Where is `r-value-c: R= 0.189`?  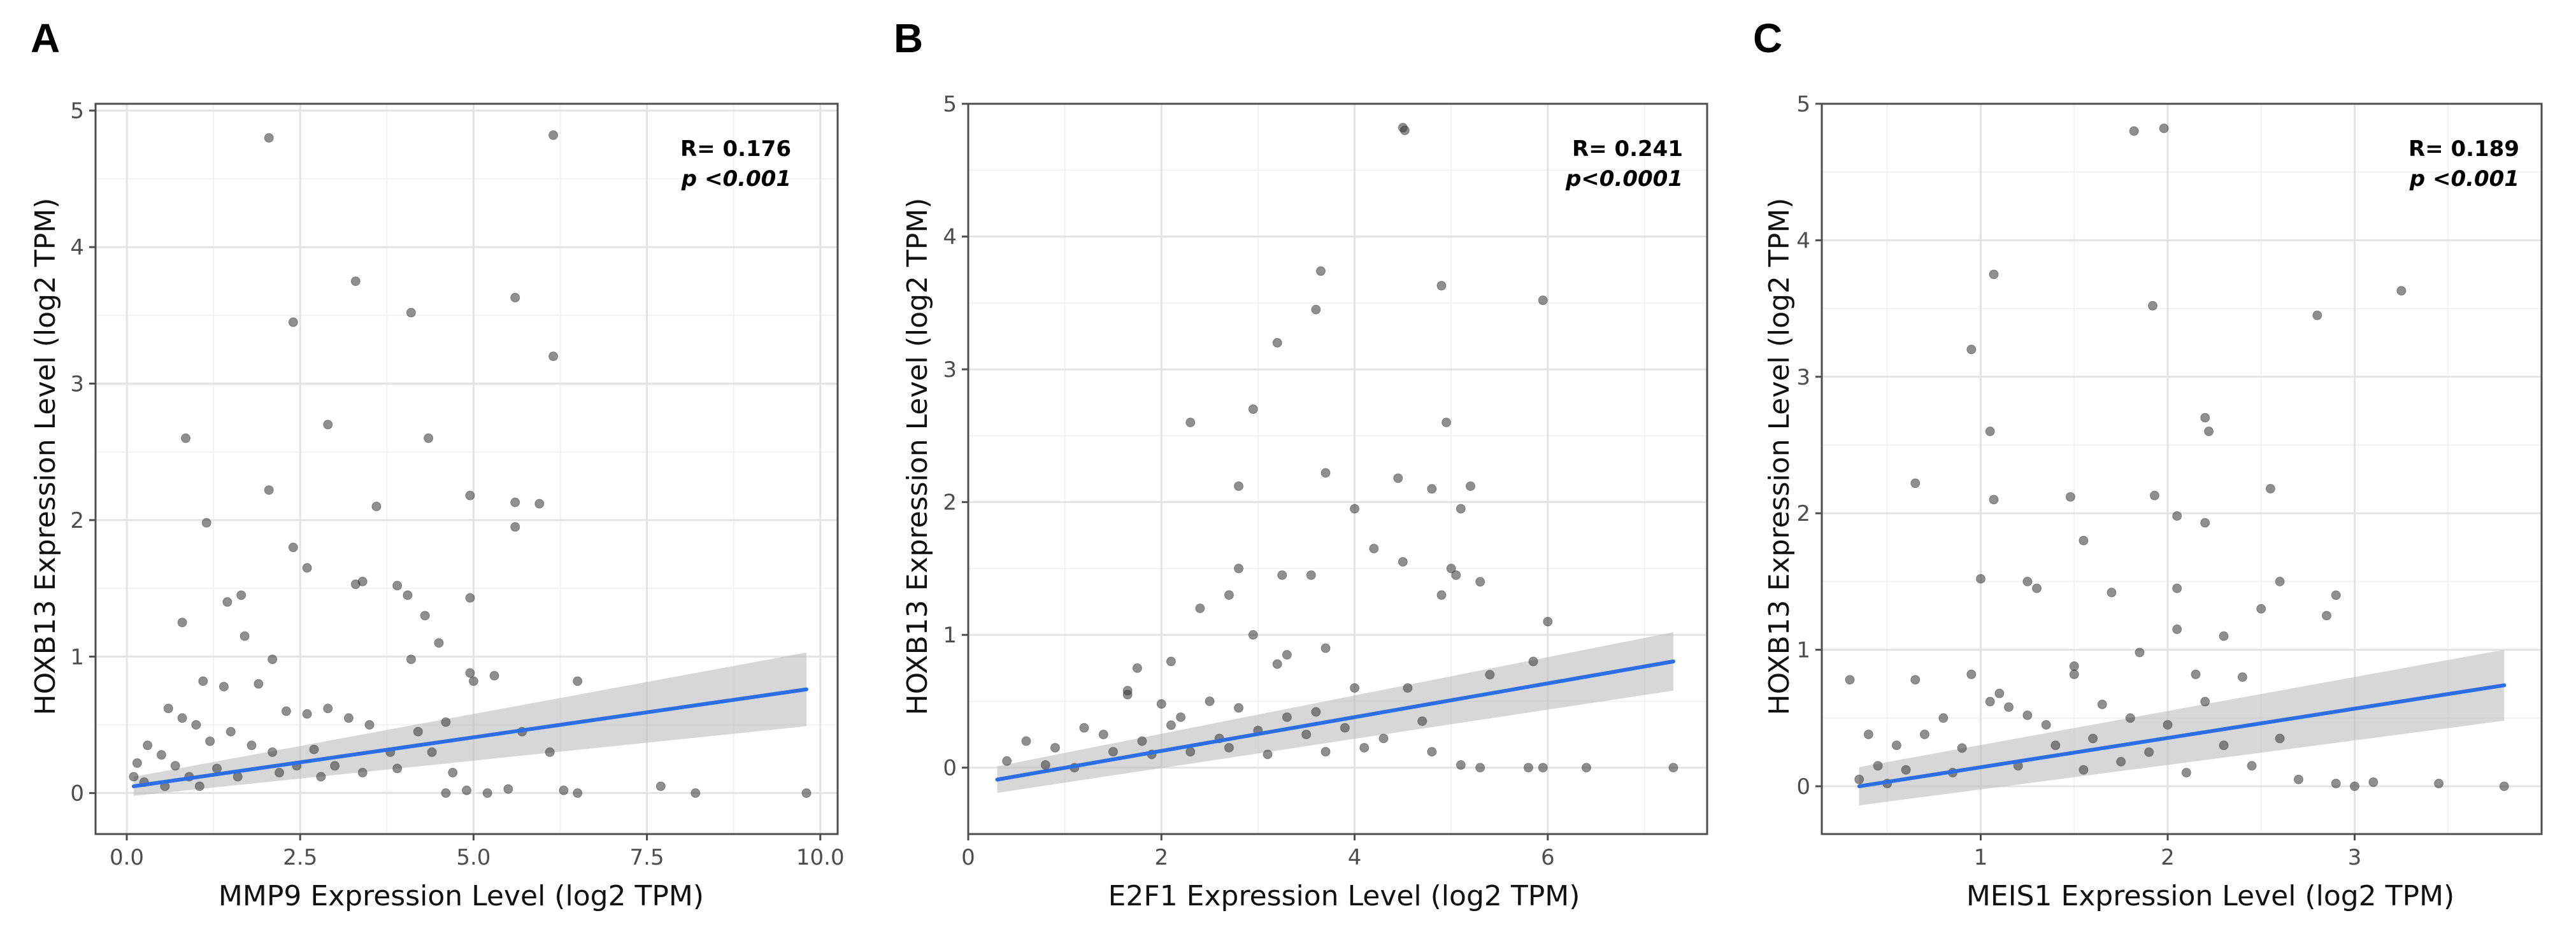 r-value-c: R= 0.189 is located at coordinates (2464, 149).